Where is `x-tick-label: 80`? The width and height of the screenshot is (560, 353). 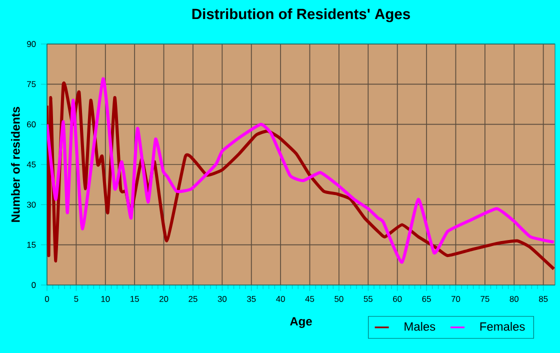 x-tick-label: 80 is located at coordinates (514, 299).